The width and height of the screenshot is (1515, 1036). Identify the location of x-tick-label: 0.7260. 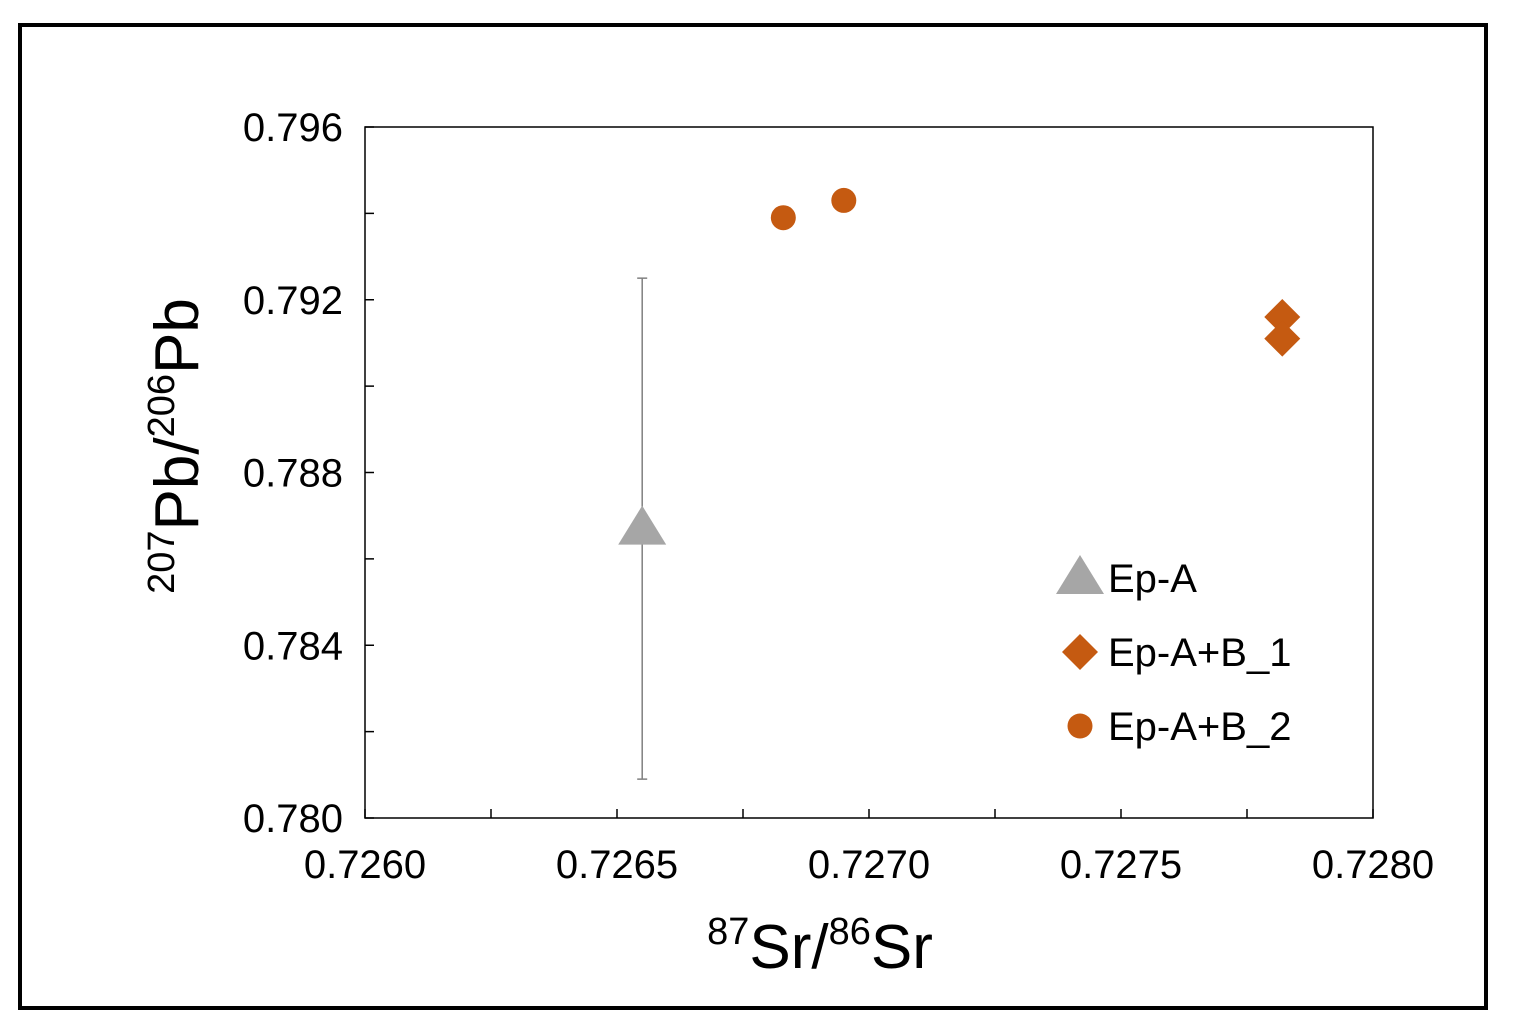
(365, 865).